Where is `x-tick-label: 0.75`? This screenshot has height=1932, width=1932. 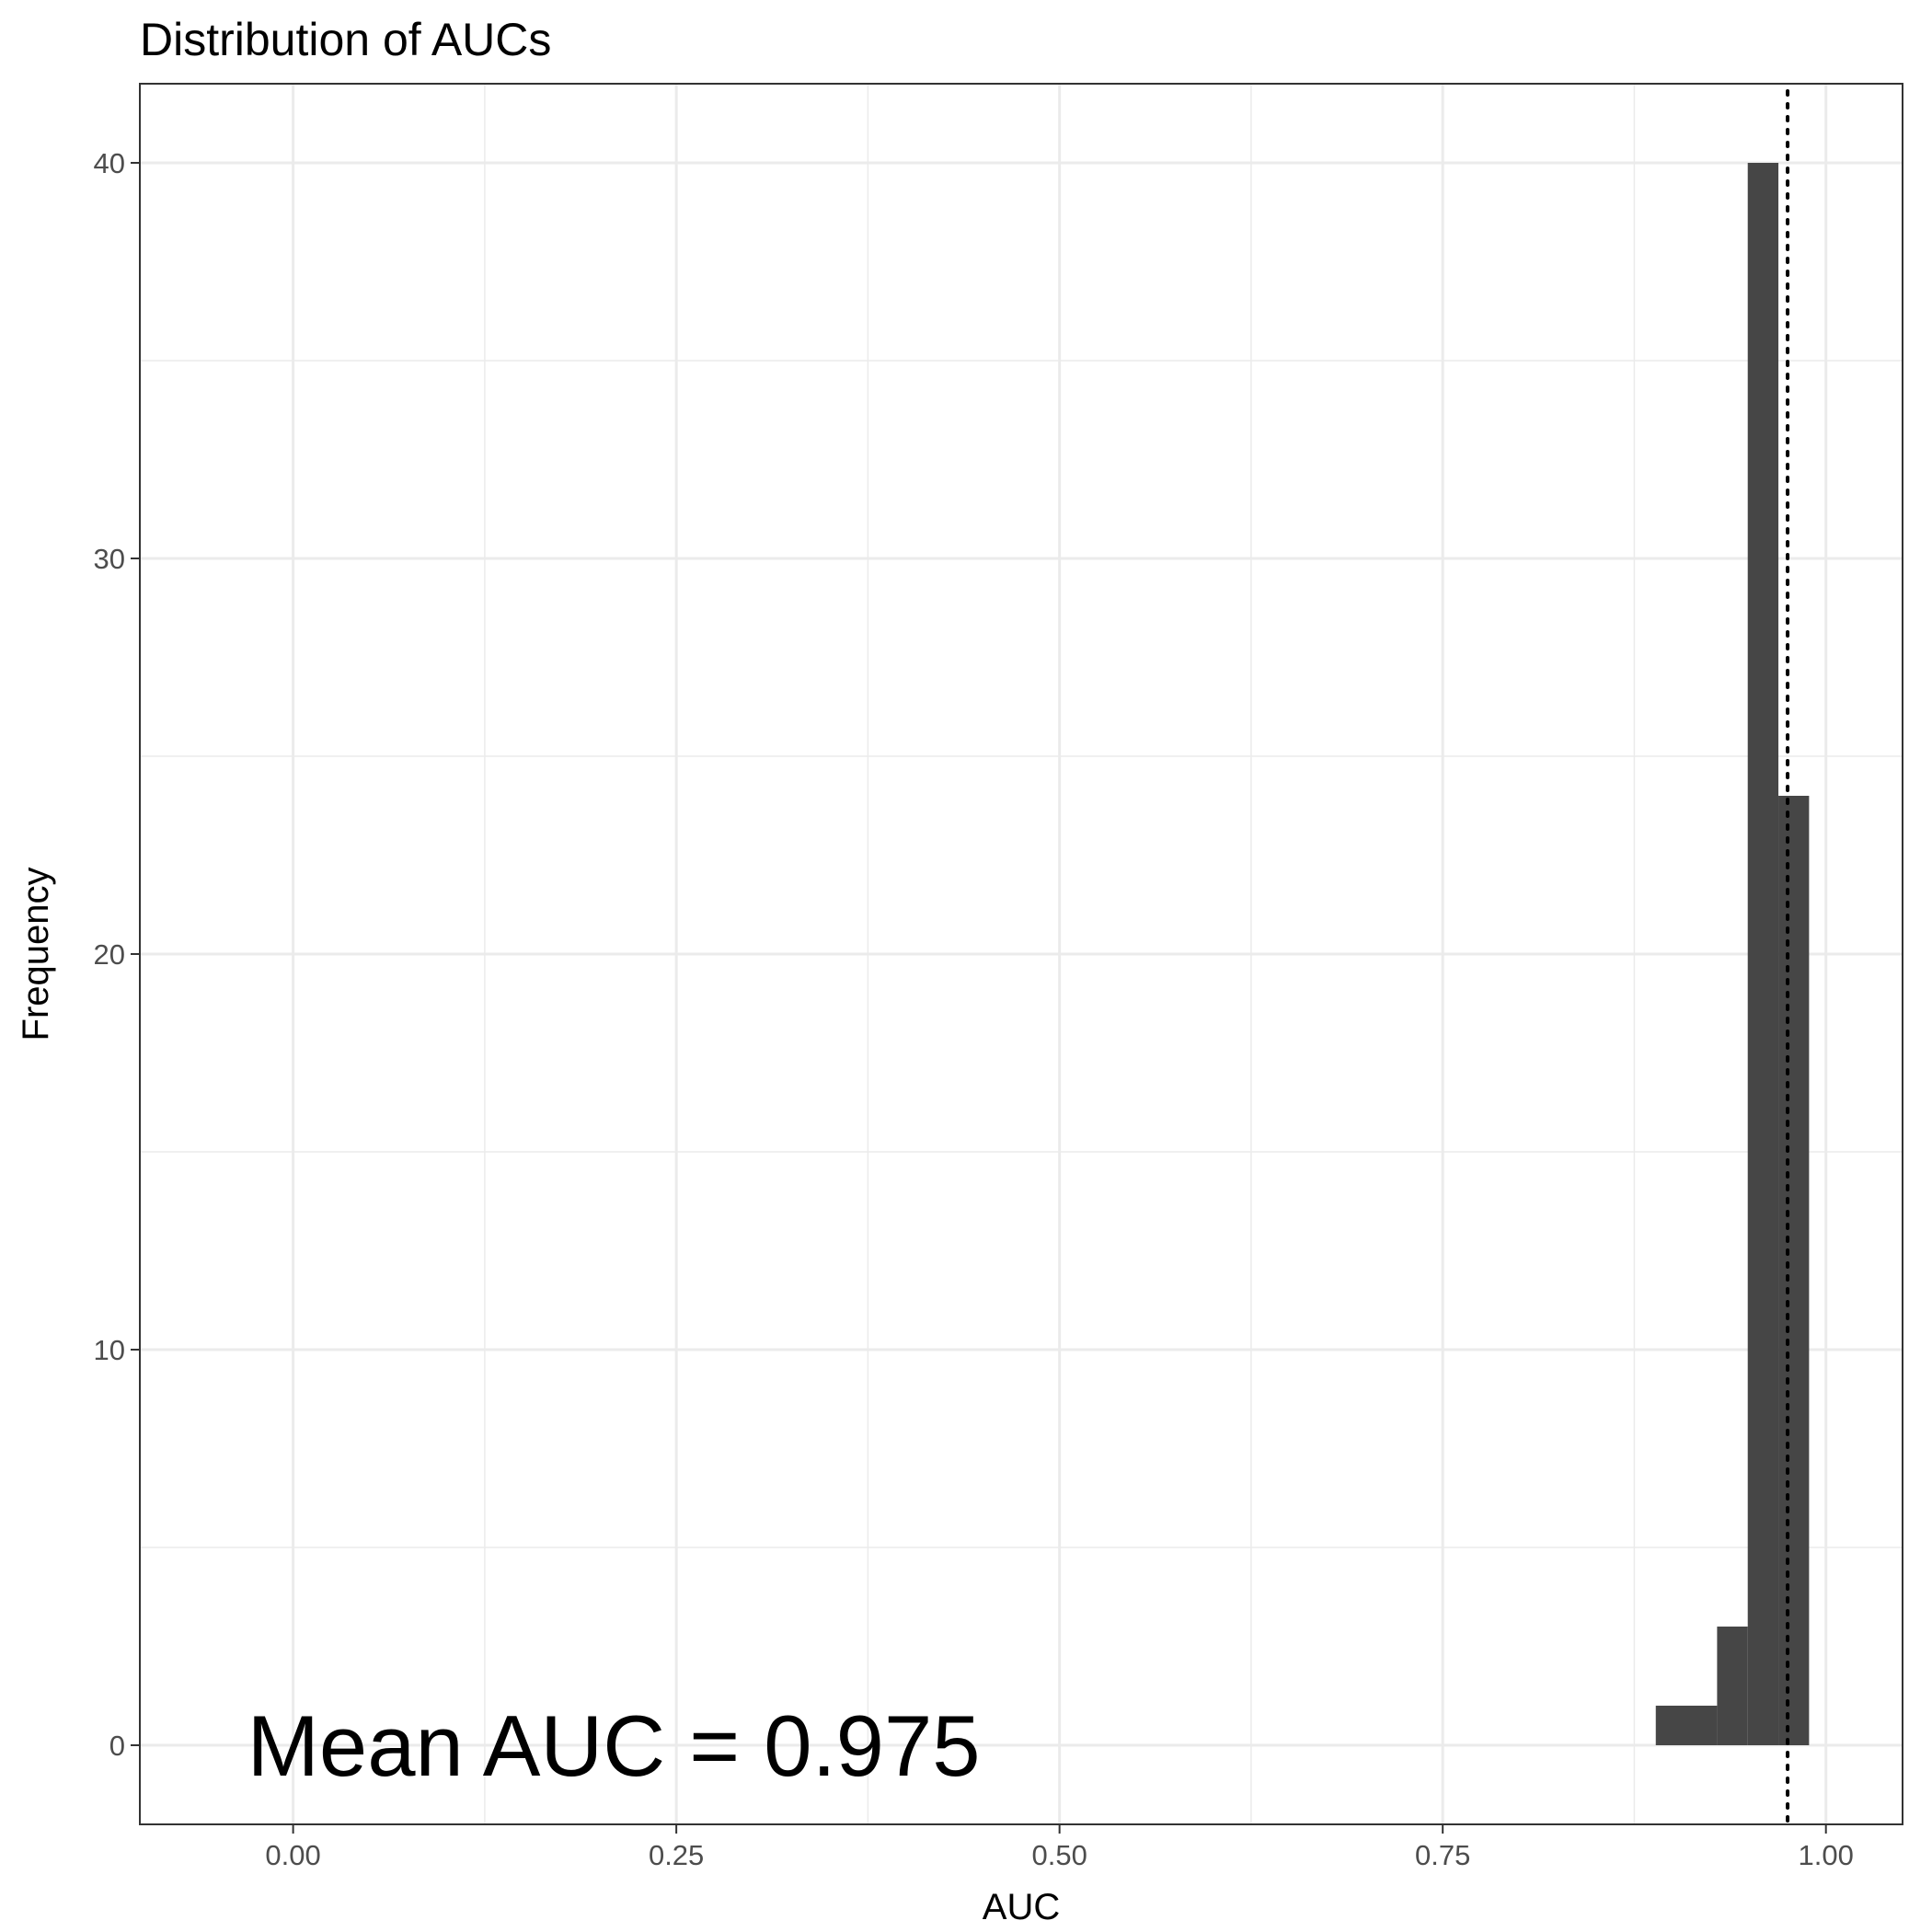 x-tick-label: 0.75 is located at coordinates (1442, 1855).